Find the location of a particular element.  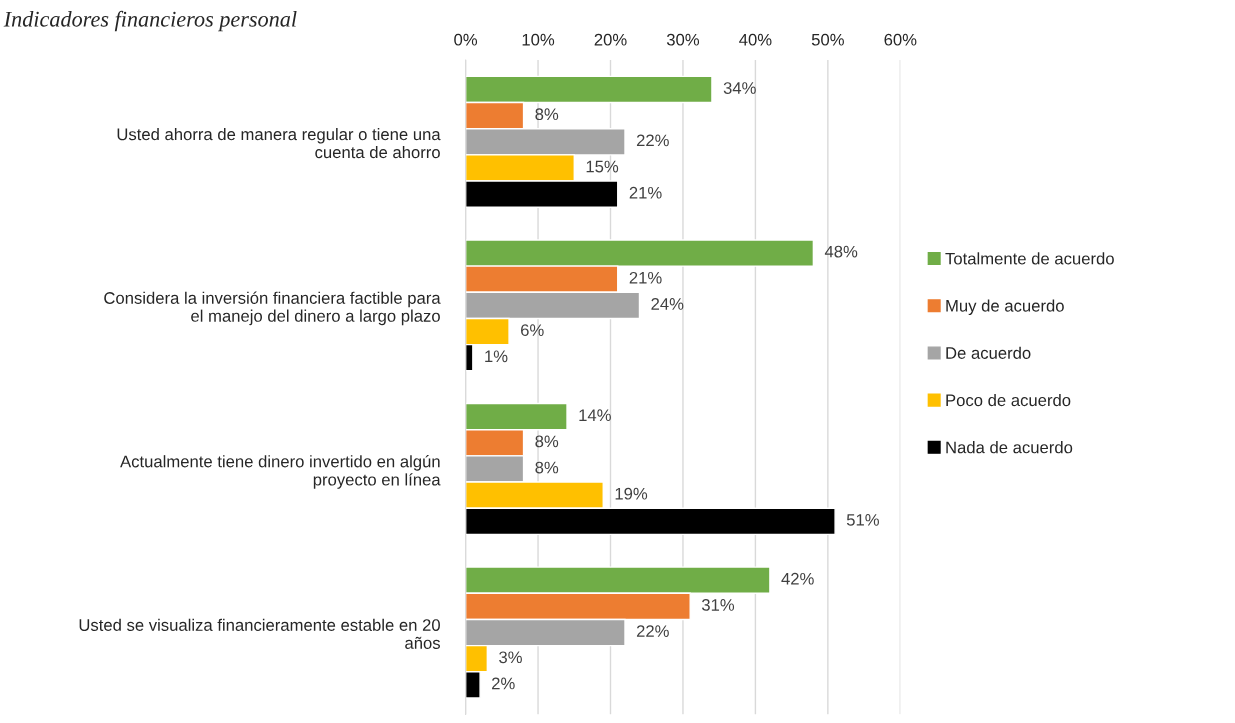

data-label: 2% is located at coordinates (503, 683).